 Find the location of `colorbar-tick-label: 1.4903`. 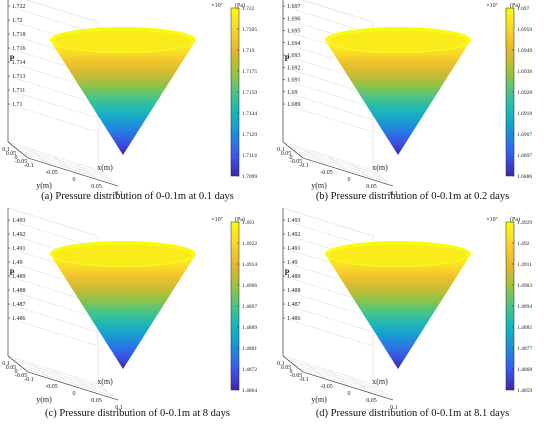

colorbar-tick-label: 1.4903 is located at coordinates (524, 286).